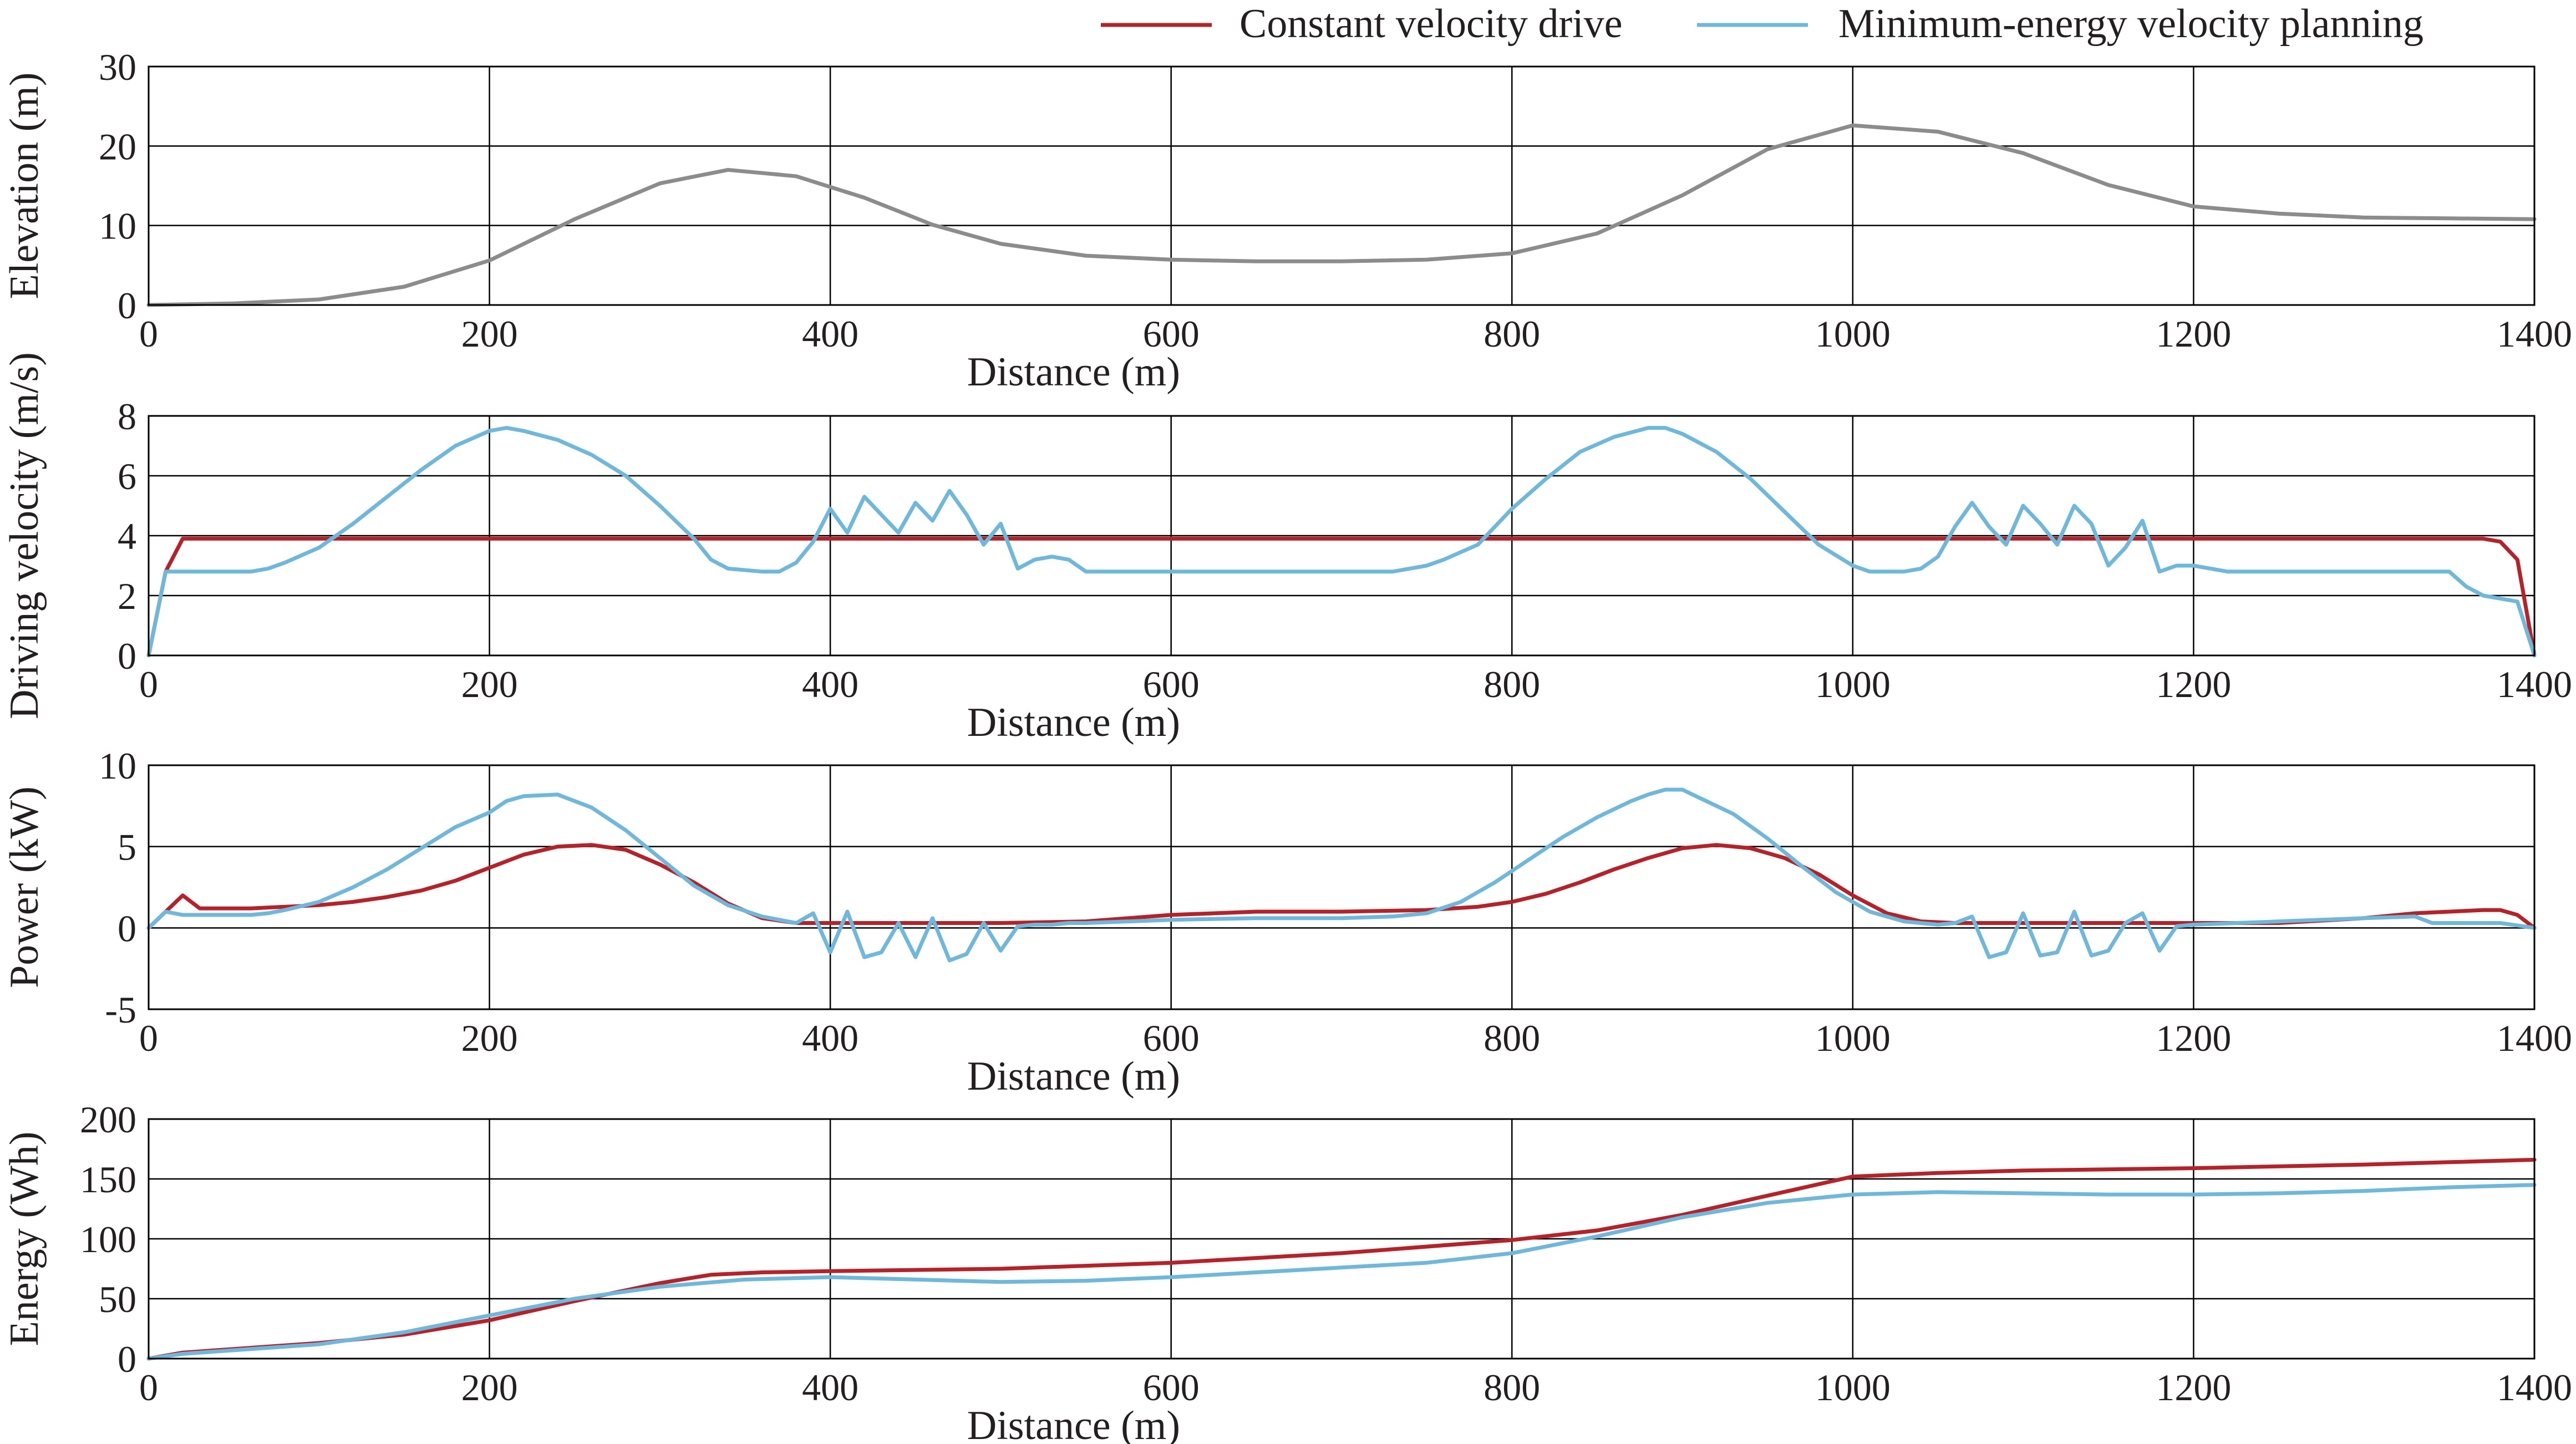  What do you see at coordinates (108, 1179) in the screenshot?
I see `y-tick-label: 150` at bounding box center [108, 1179].